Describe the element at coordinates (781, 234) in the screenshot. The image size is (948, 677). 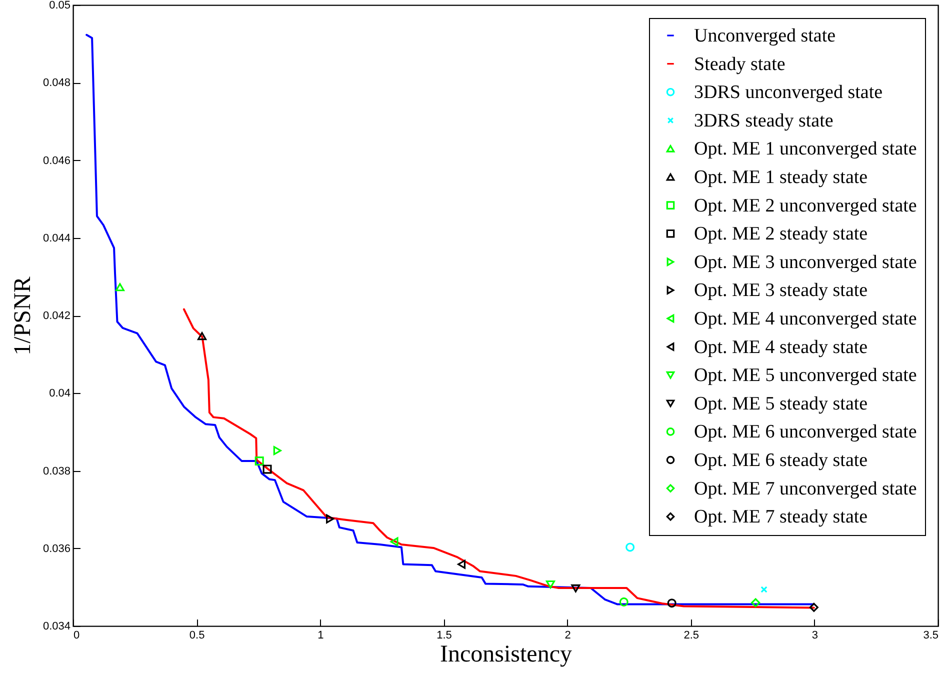
I see `legend-label: Opt. ME 2 steady state` at that location.